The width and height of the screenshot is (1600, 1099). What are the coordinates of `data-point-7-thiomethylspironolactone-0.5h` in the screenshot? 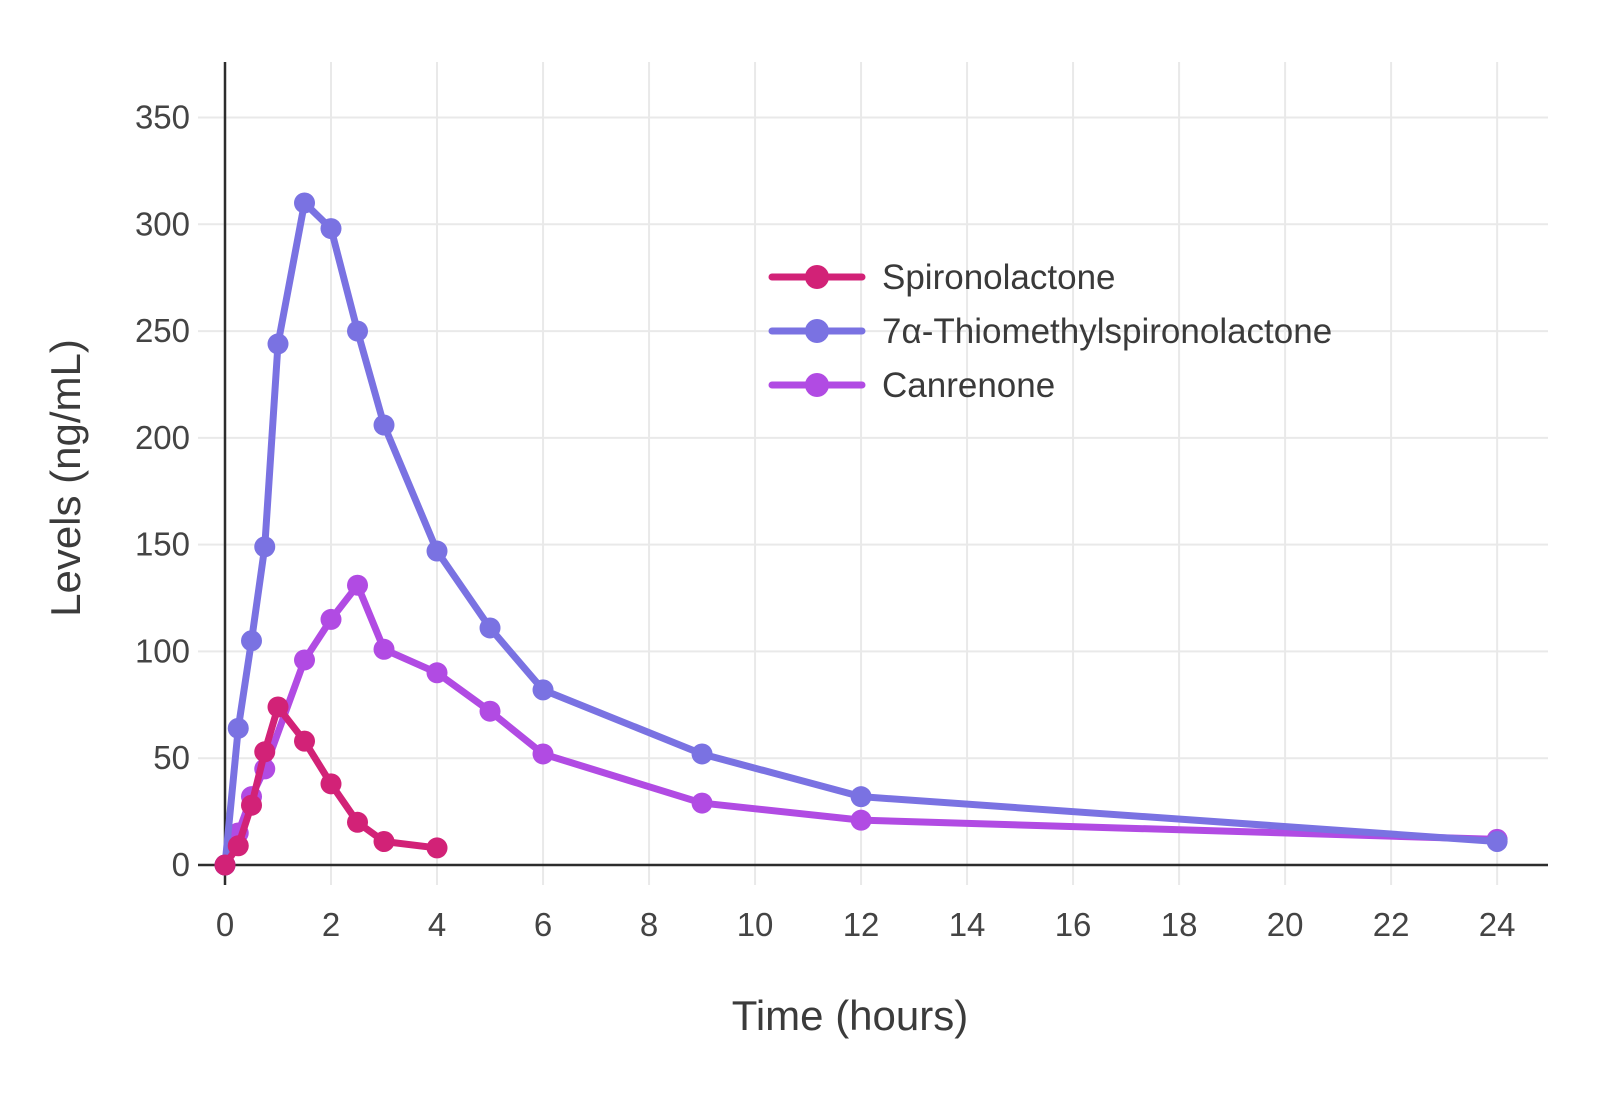 It's located at (252, 641).